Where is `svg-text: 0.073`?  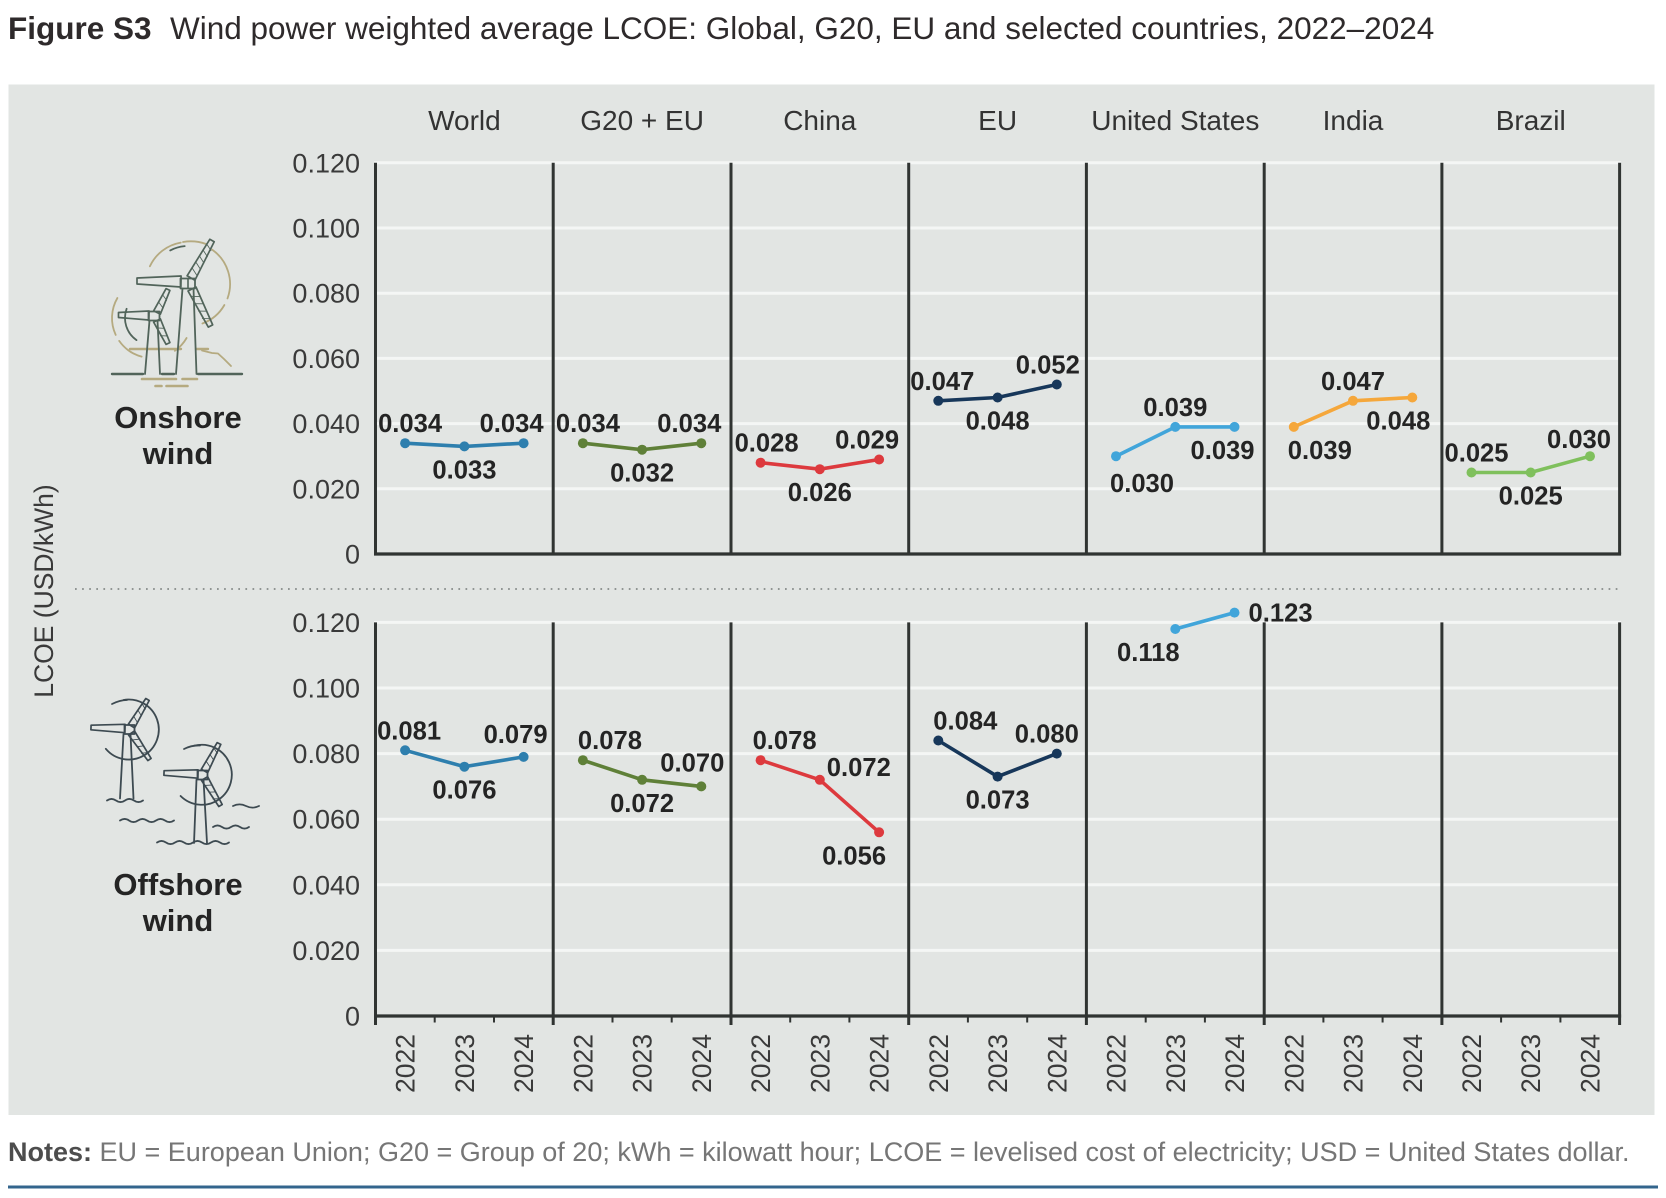 svg-text: 0.073 is located at coordinates (998, 801).